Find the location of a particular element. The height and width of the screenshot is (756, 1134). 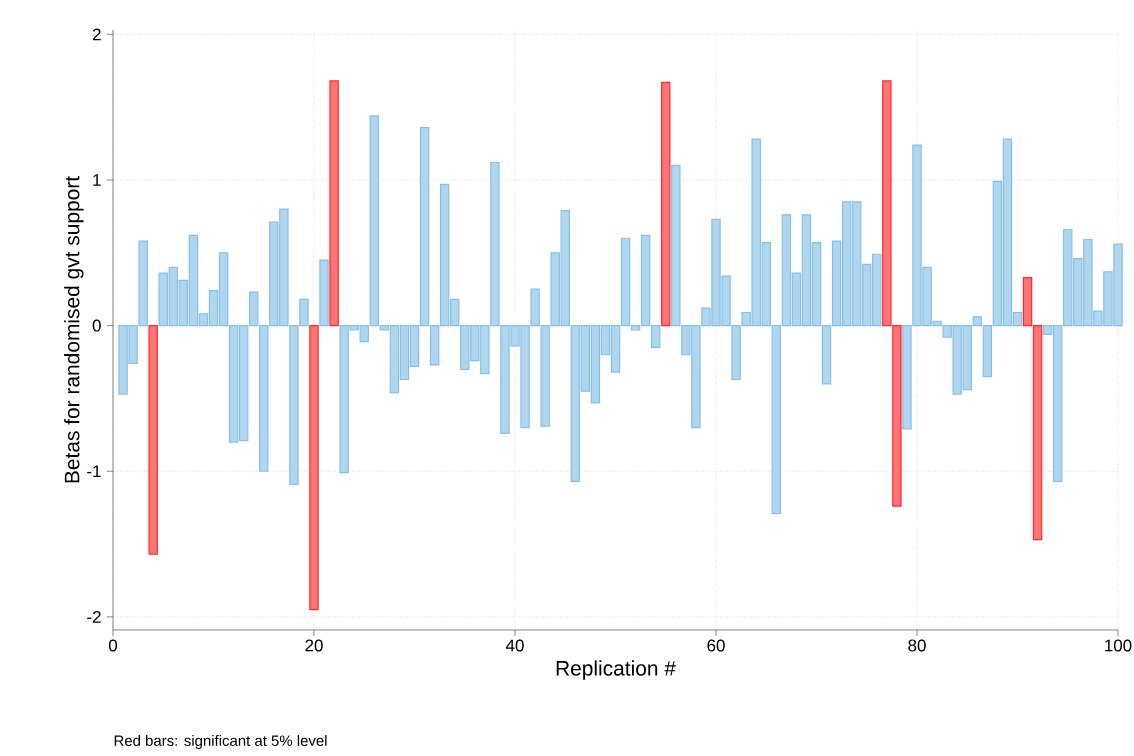

x-tick-label: 0 is located at coordinates (113, 645).